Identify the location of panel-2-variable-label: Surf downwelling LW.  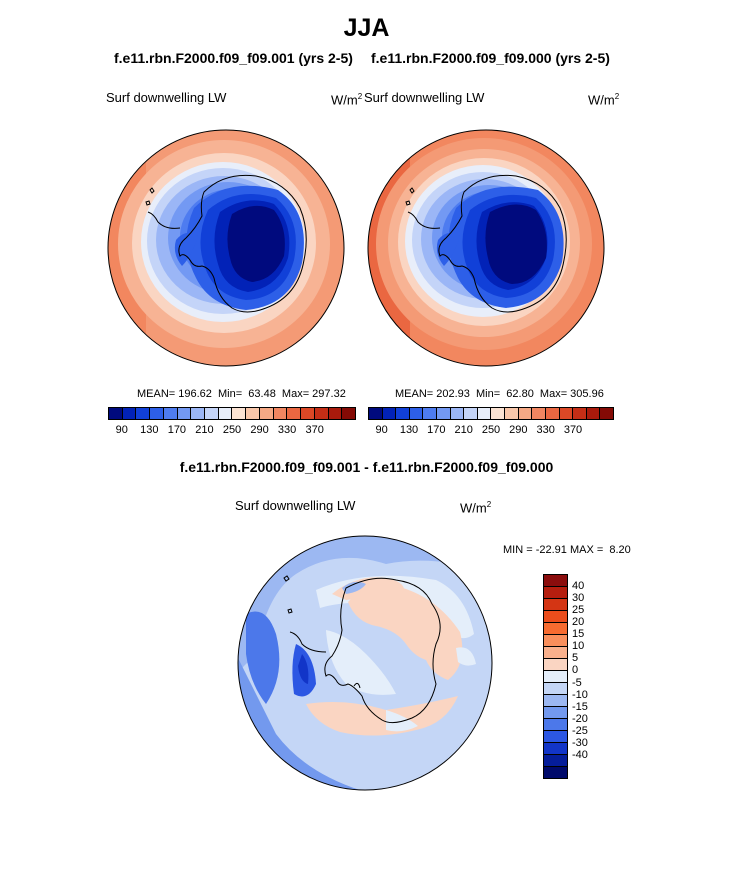
(424, 97).